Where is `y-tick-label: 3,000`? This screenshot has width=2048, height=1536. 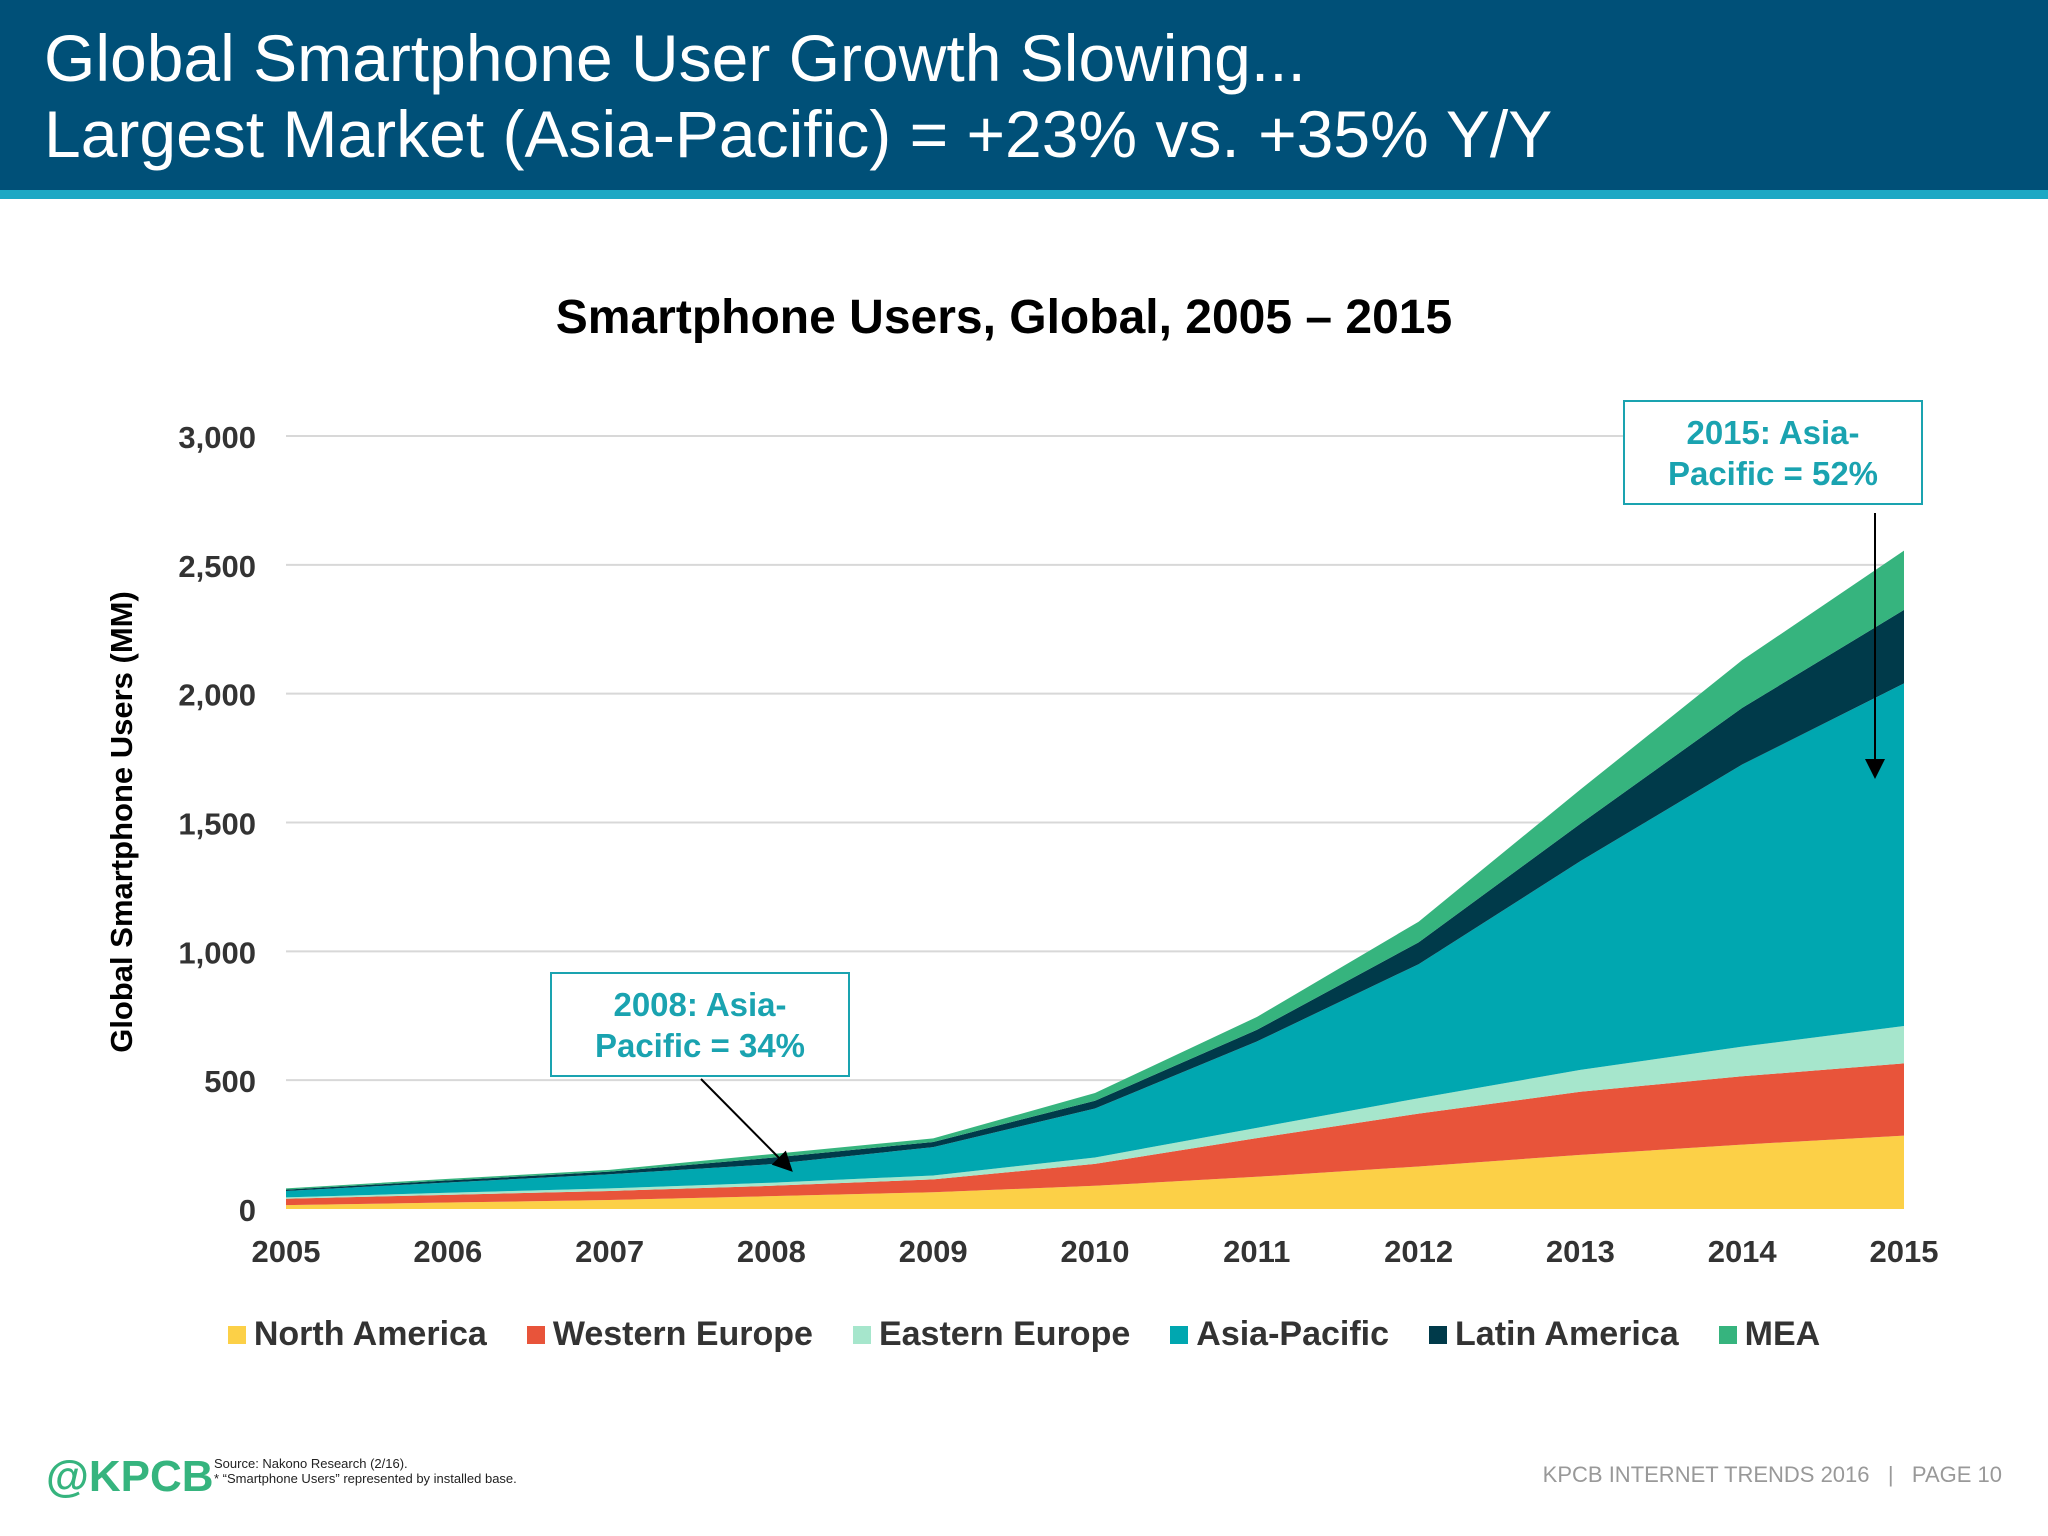
y-tick-label: 3,000 is located at coordinates (217, 437).